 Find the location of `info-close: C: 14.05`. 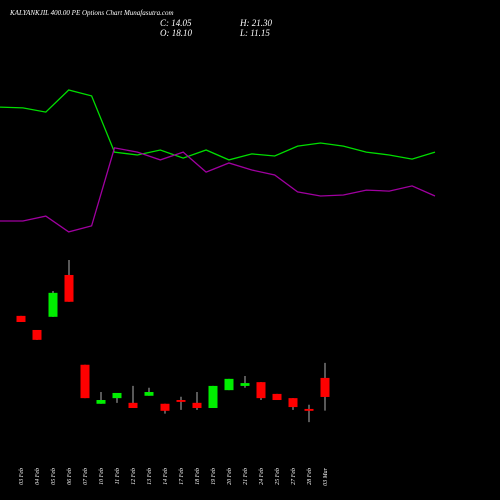

info-close: C: 14.05 is located at coordinates (176, 23).